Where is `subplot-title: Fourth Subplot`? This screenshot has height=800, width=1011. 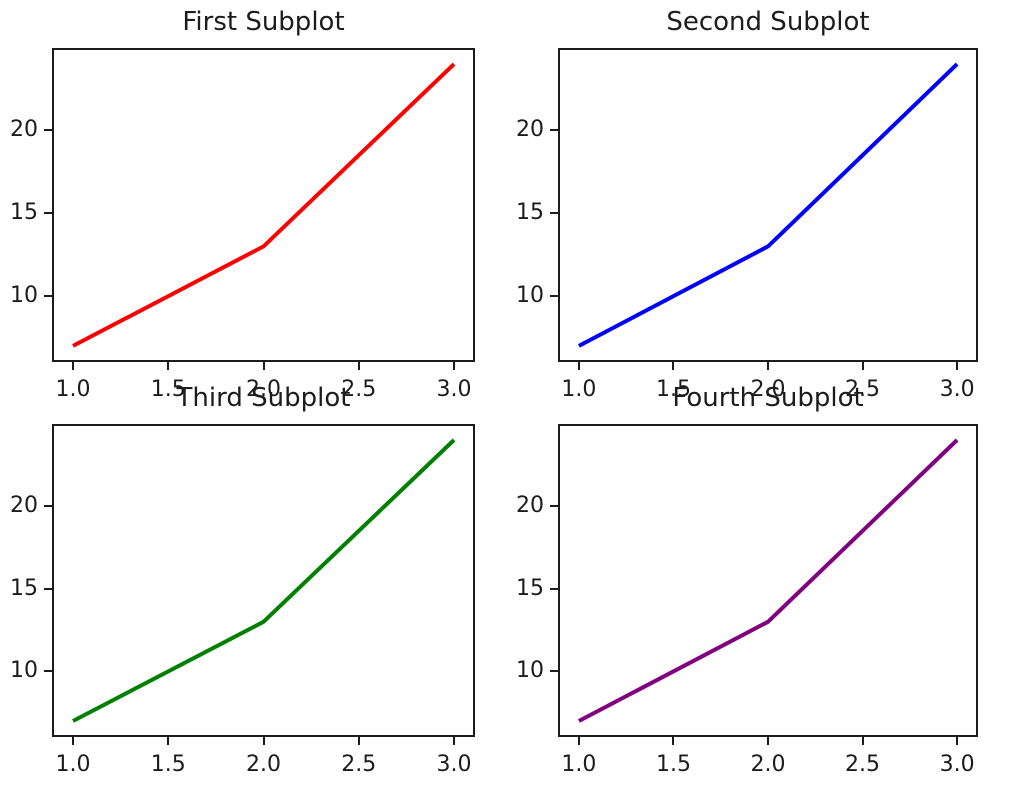 subplot-title: Fourth Subplot is located at coordinates (768, 398).